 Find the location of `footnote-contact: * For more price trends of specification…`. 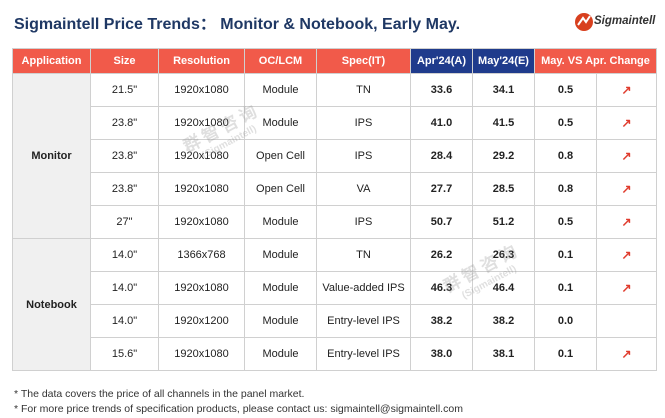

footnote-contact: * For more price trends of specification… is located at coordinates (238, 409).